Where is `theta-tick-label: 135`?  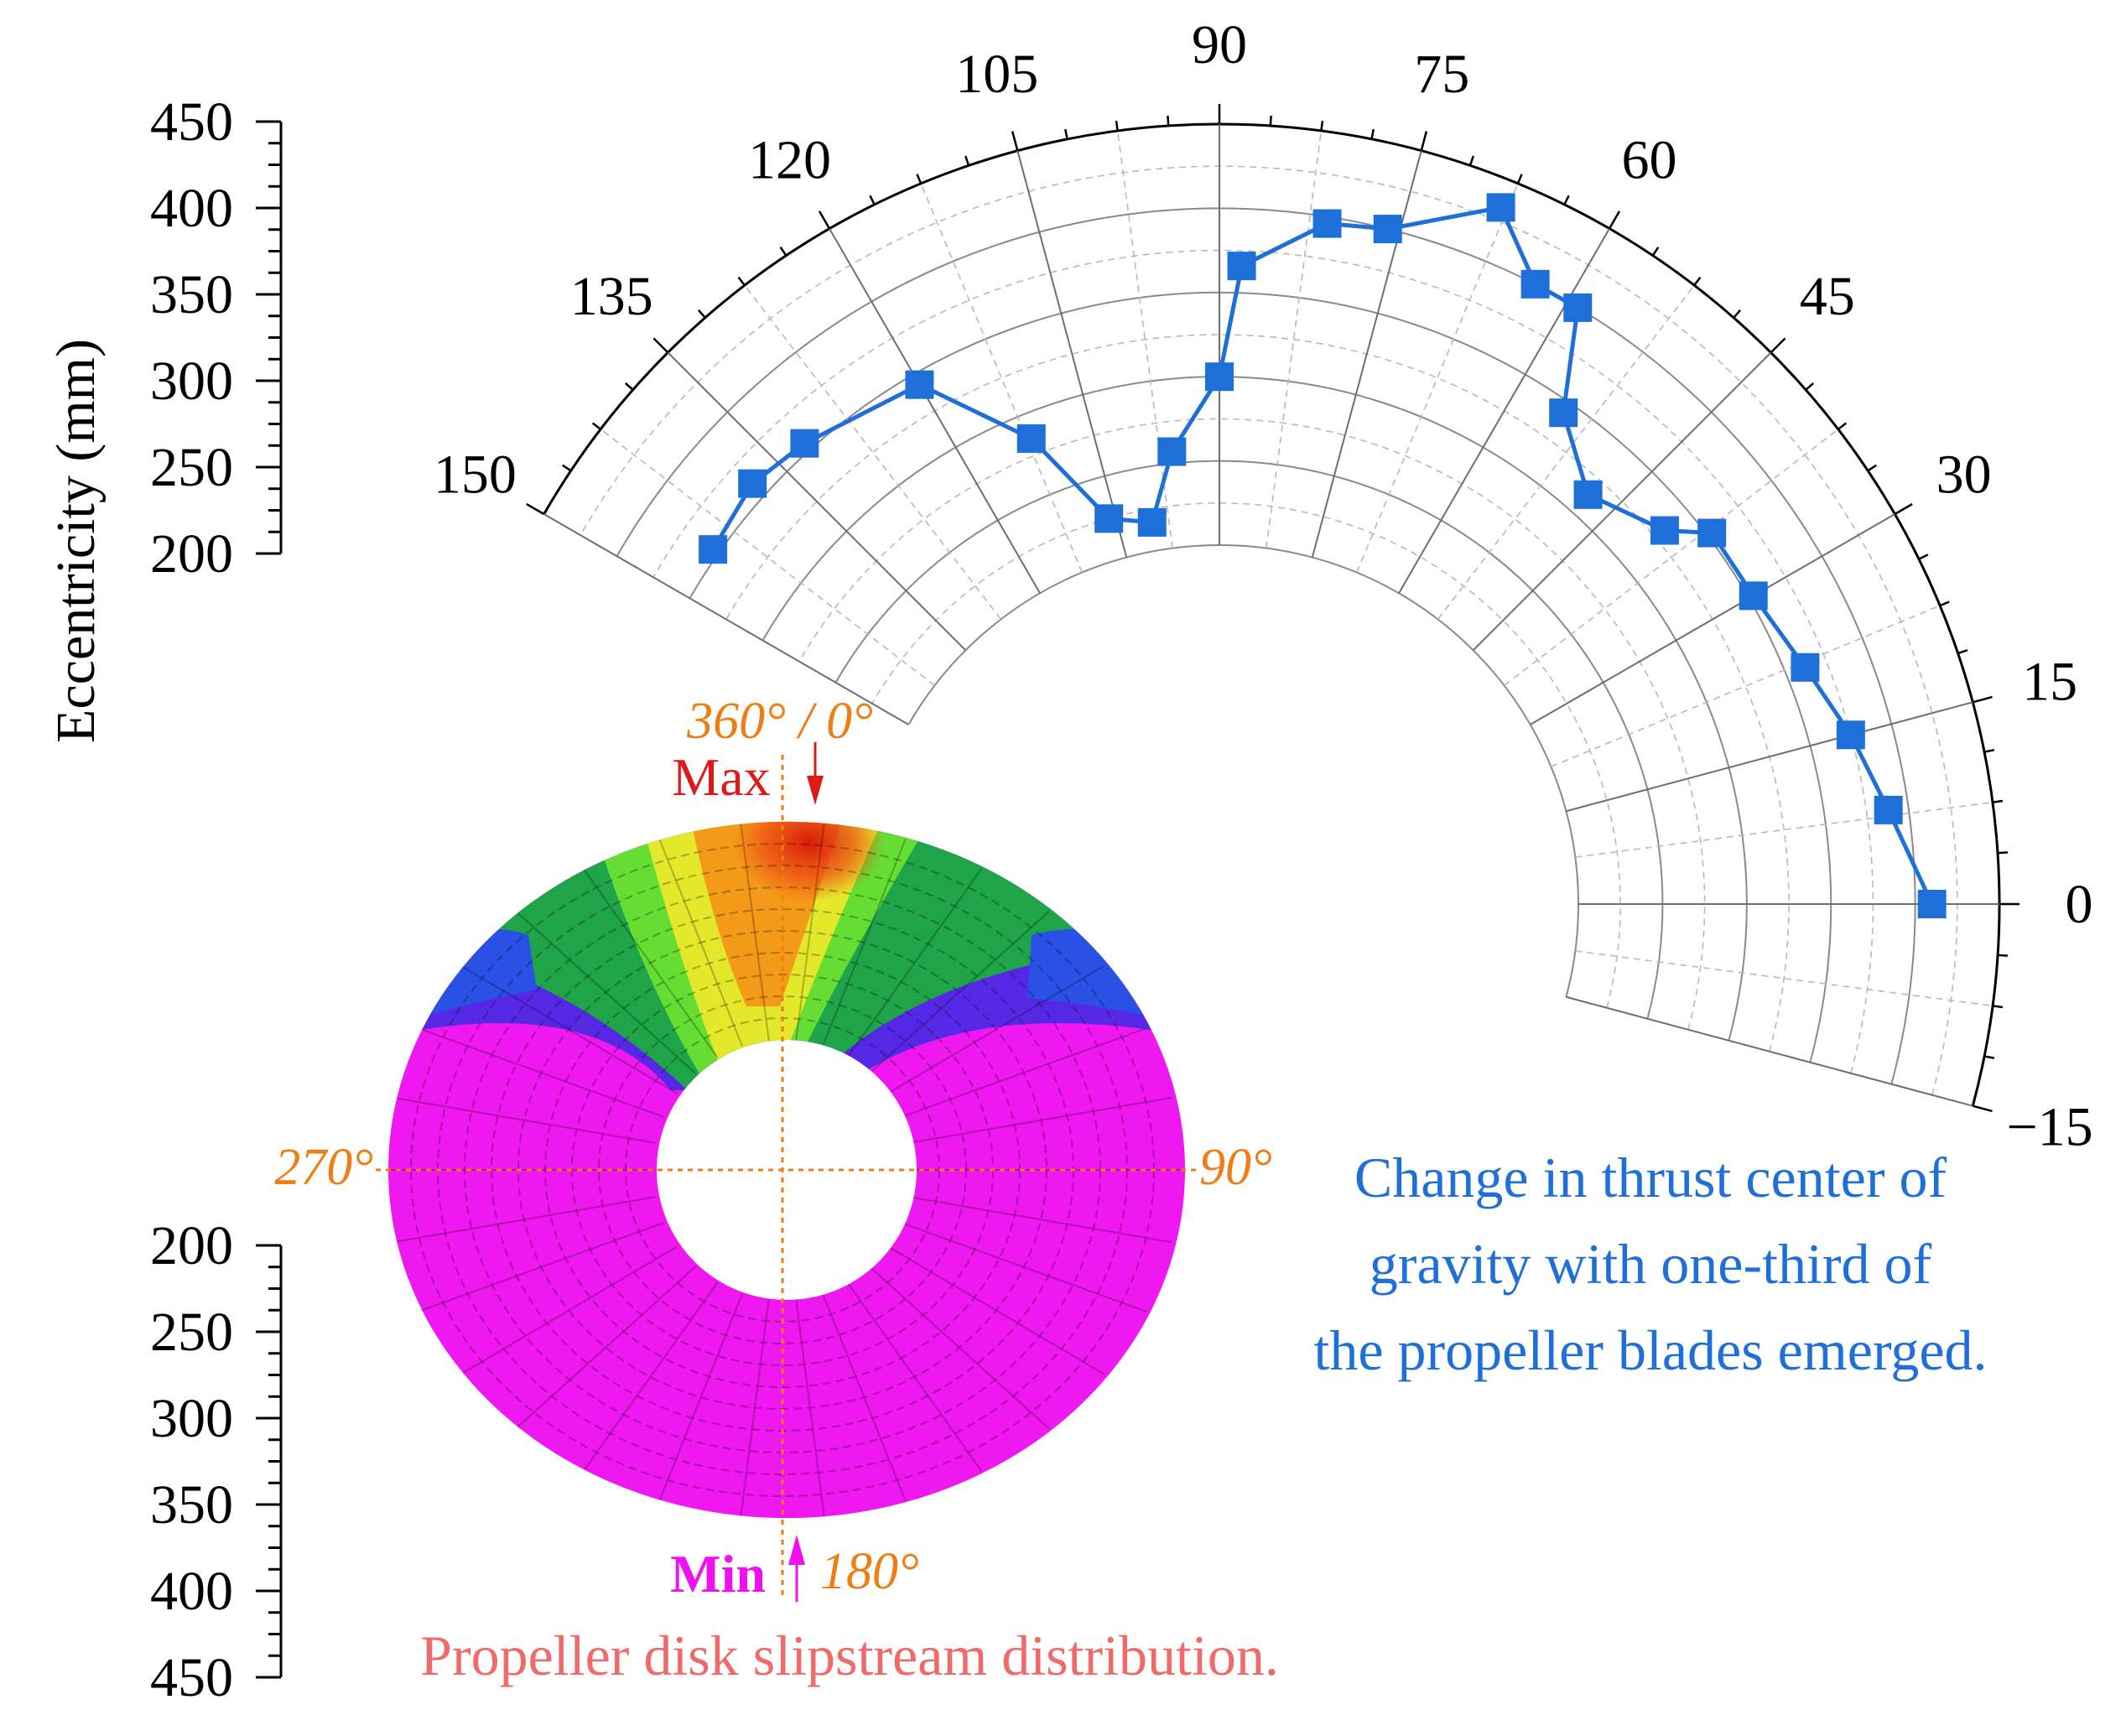
theta-tick-label: 135 is located at coordinates (611, 296).